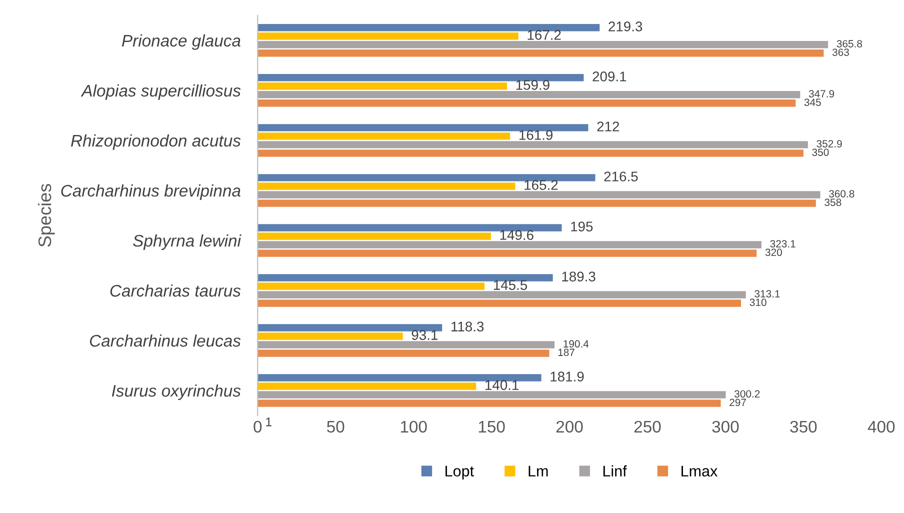 The width and height of the screenshot is (904, 513). I want to click on data-label: 145.5, so click(511, 285).